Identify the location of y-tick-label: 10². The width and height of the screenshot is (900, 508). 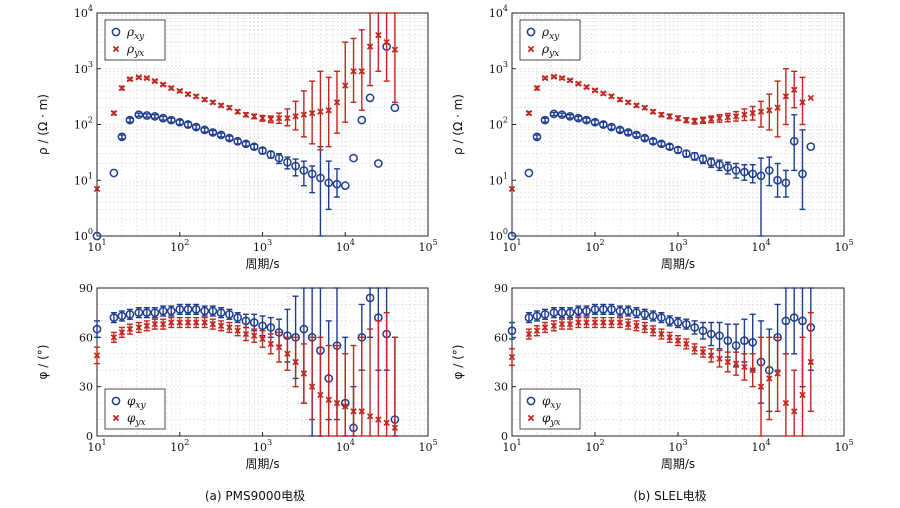
(498, 124).